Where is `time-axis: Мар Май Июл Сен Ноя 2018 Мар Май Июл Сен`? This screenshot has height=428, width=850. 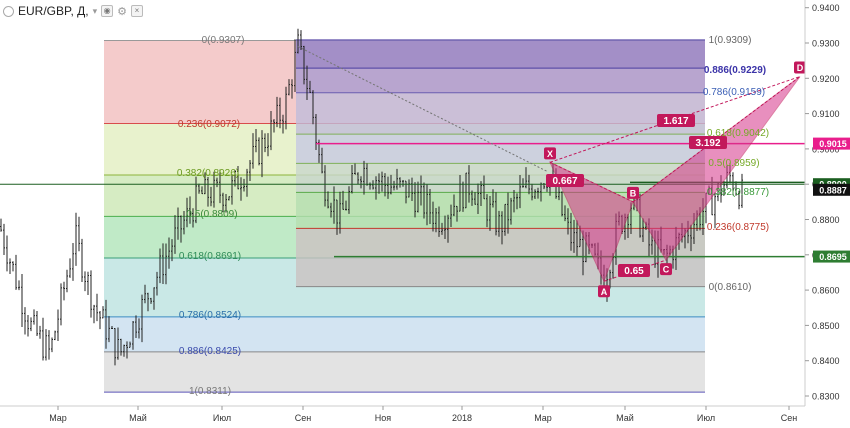
time-axis: Мар Май Июл Сен Ноя 2018 Мар Май Июл Сен is located at coordinates (425, 416).